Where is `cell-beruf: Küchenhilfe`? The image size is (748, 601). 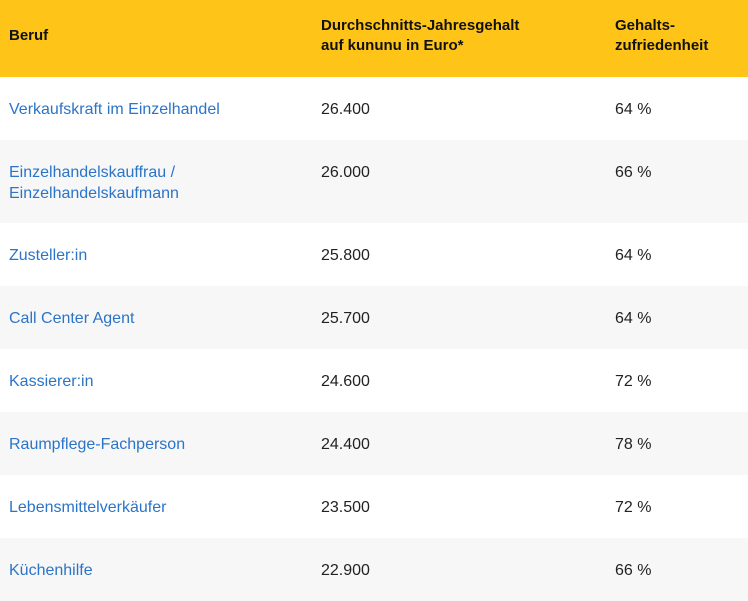 cell-beruf: Küchenhilfe is located at coordinates (160, 569).